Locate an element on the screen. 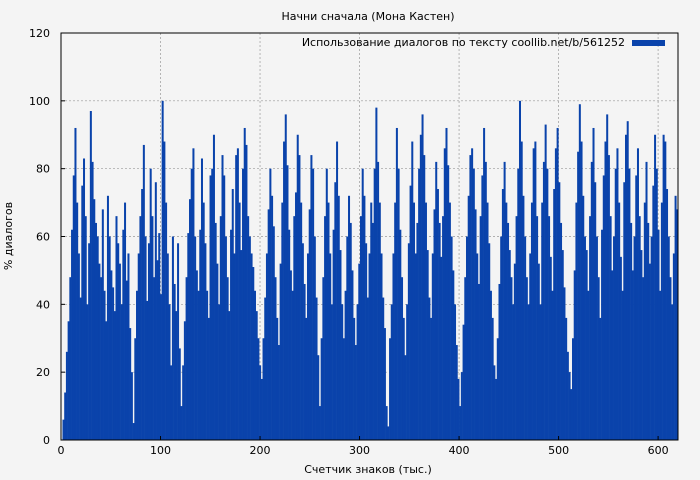  y-tick-label: 0 is located at coordinates (46, 440).